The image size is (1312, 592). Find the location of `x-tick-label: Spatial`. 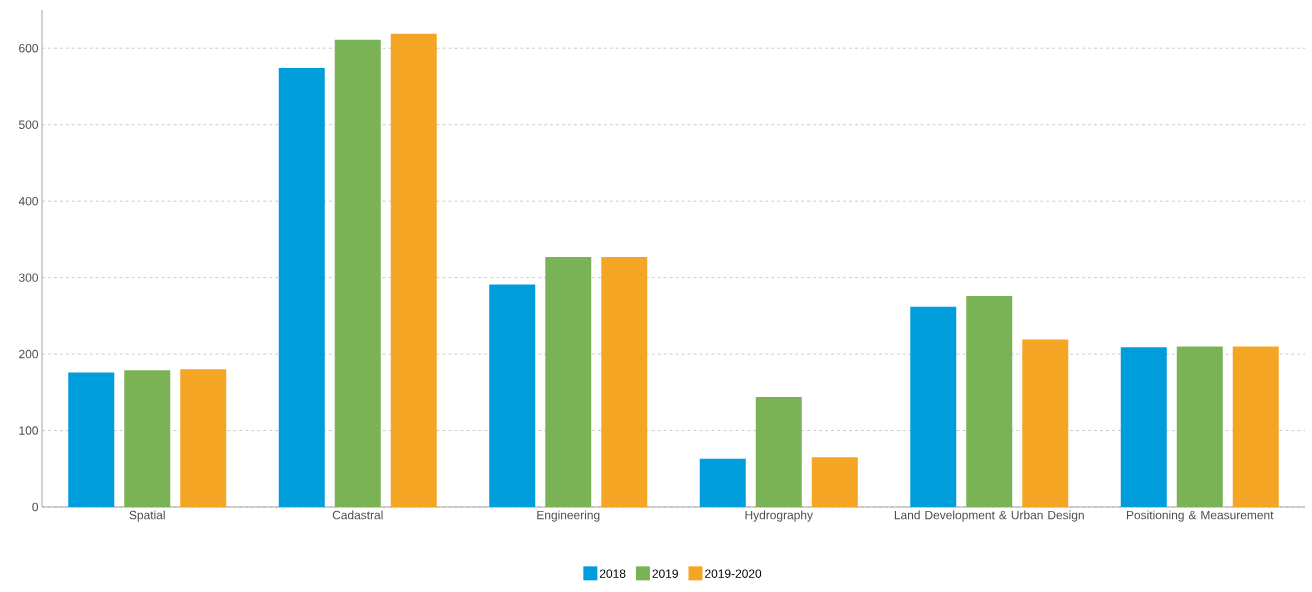

x-tick-label: Spatial is located at coordinates (147, 516).